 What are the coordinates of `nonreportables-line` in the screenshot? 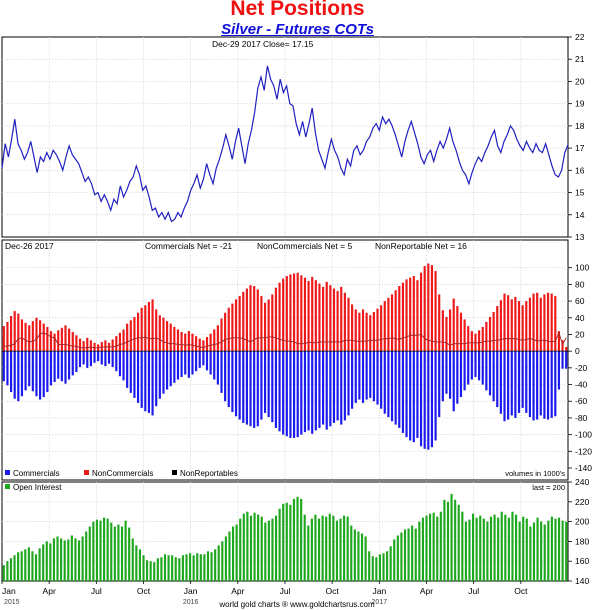 It's located at (285, 340).